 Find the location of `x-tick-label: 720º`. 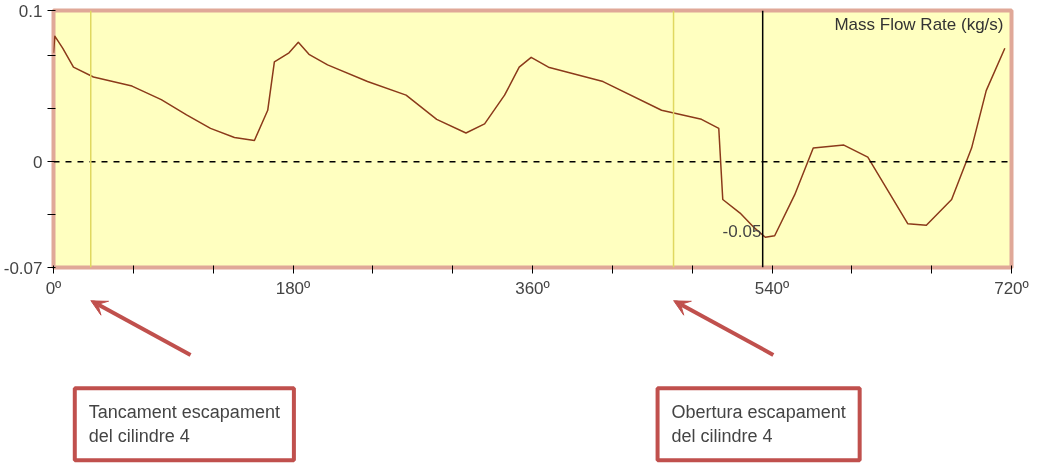

x-tick-label: 720º is located at coordinates (1011, 288).